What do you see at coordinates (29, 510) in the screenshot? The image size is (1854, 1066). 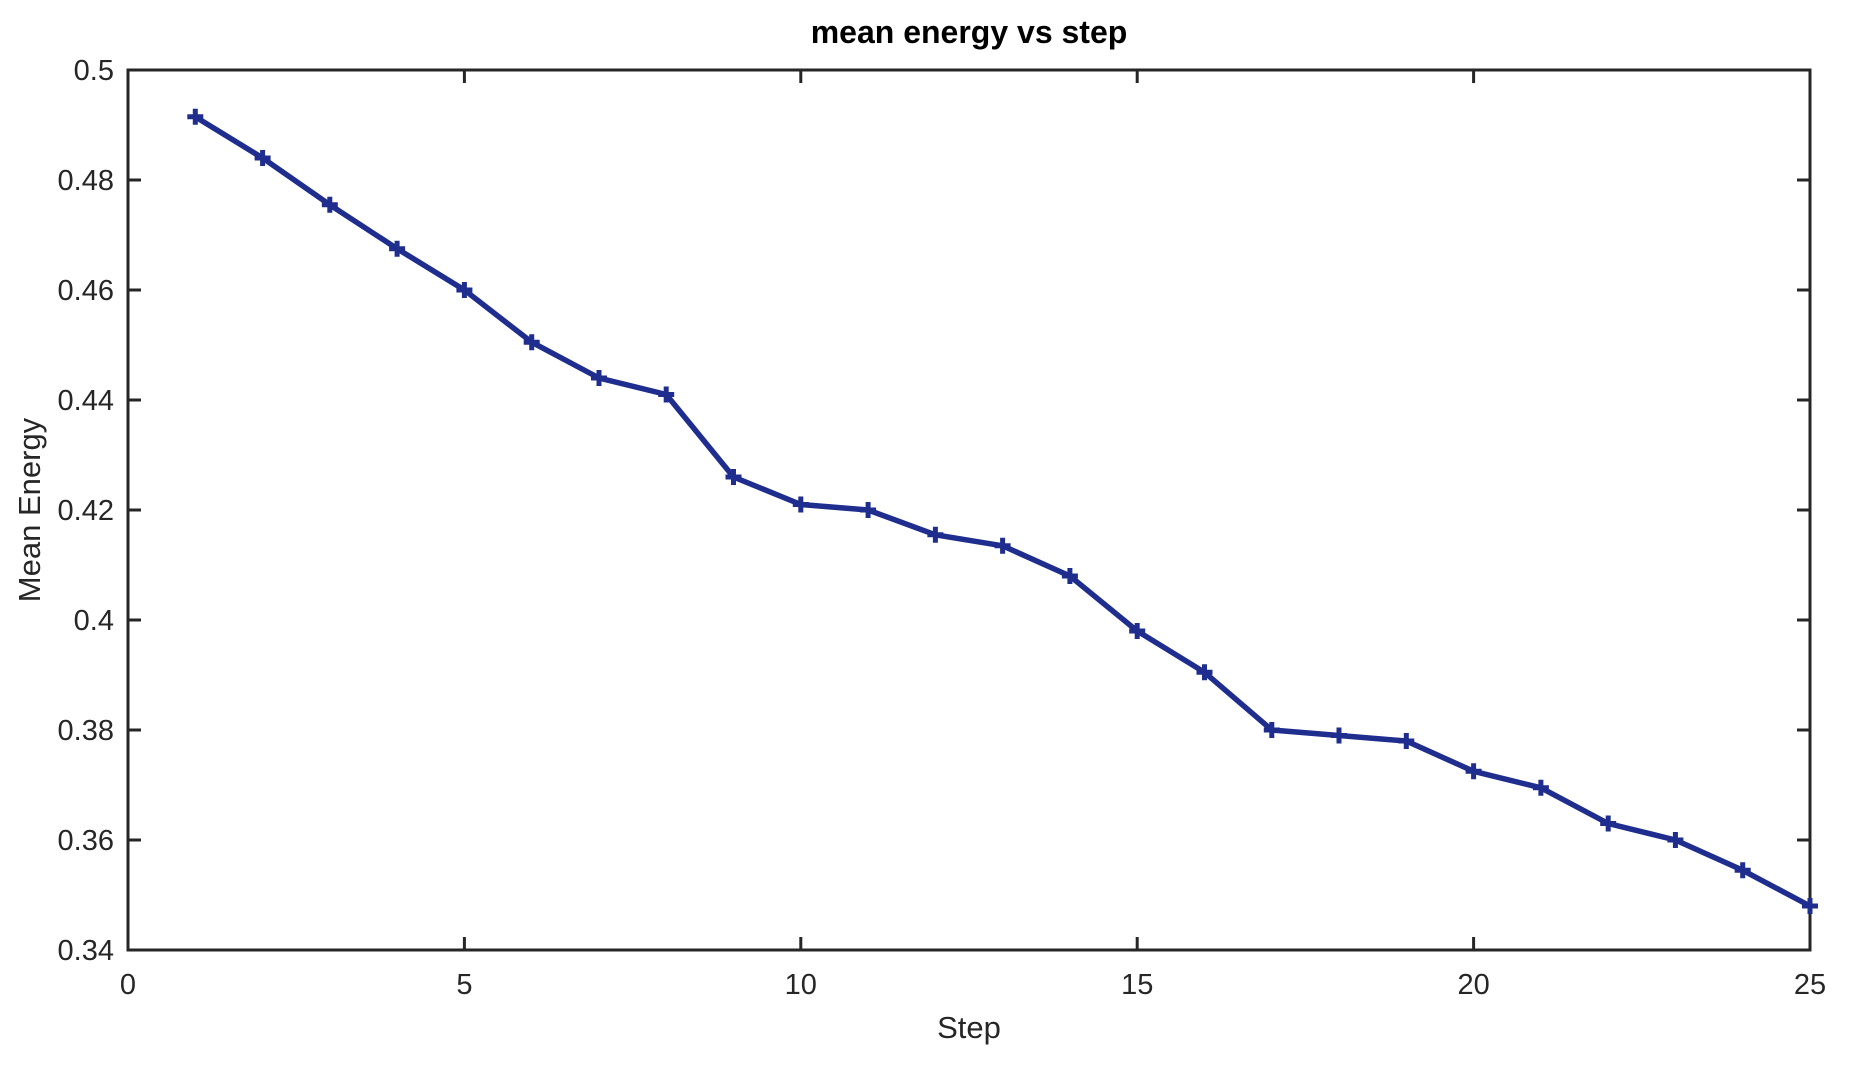 I see `y-axis-label: Mean Energy` at bounding box center [29, 510].